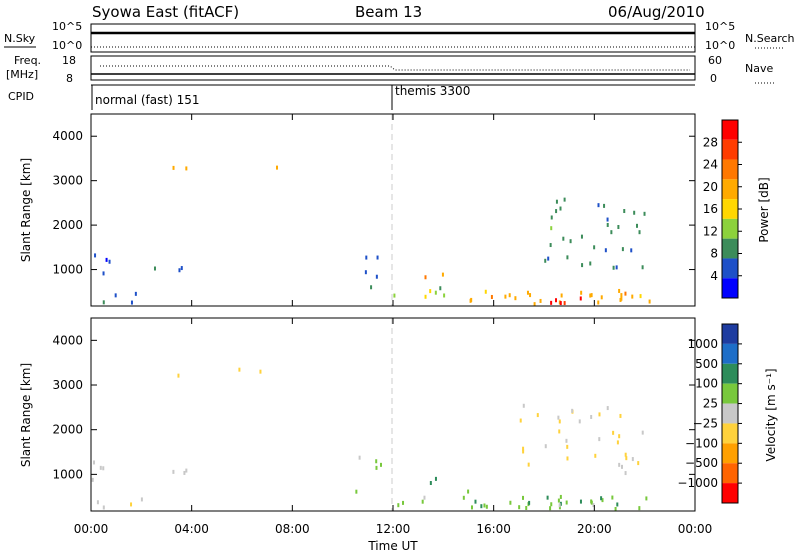  I want to click on cpid-mode-2: themis 3300, so click(432, 91).